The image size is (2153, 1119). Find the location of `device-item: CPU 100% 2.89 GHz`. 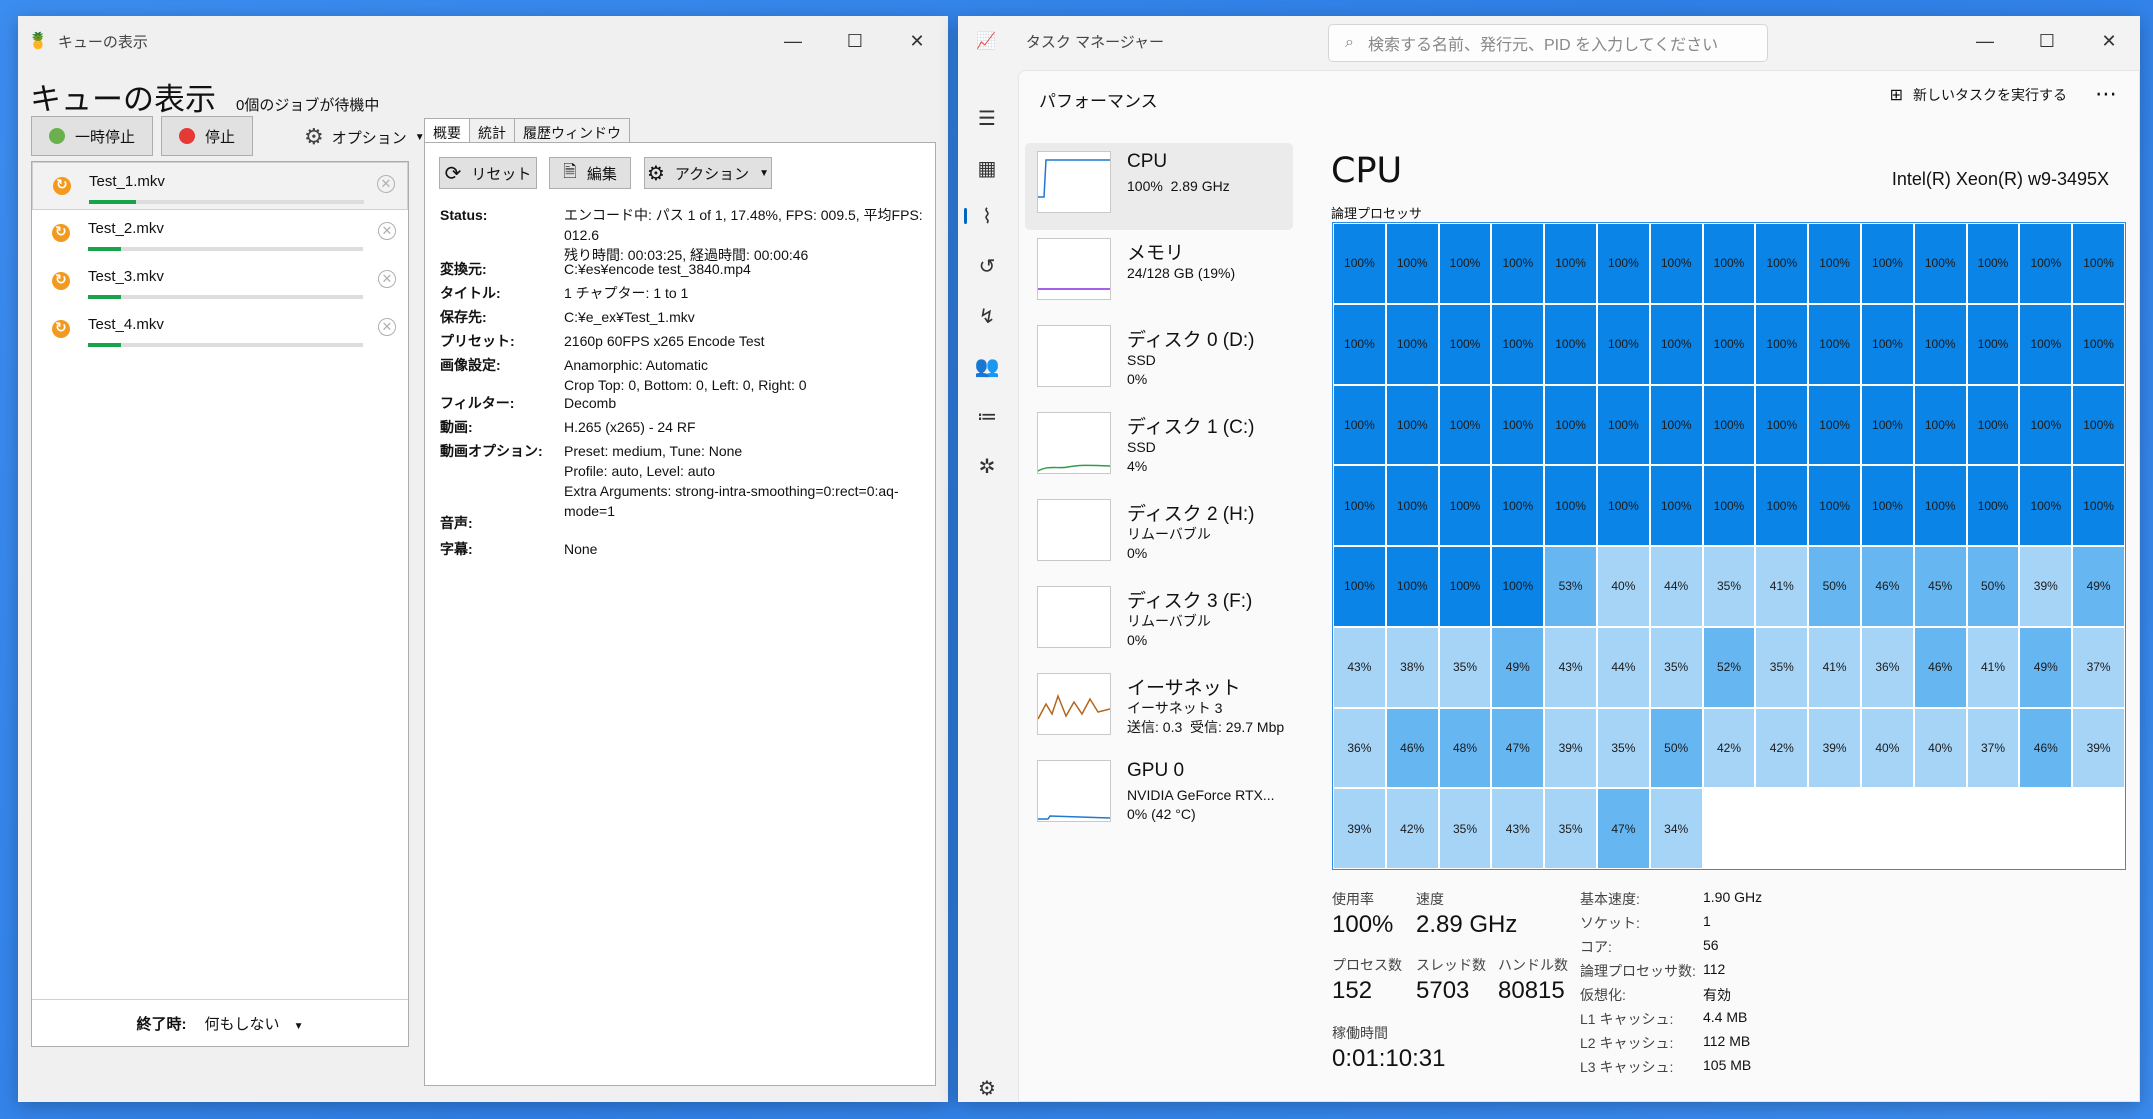

device-item: CPU 100% 2.89 GHz is located at coordinates (1159, 186).